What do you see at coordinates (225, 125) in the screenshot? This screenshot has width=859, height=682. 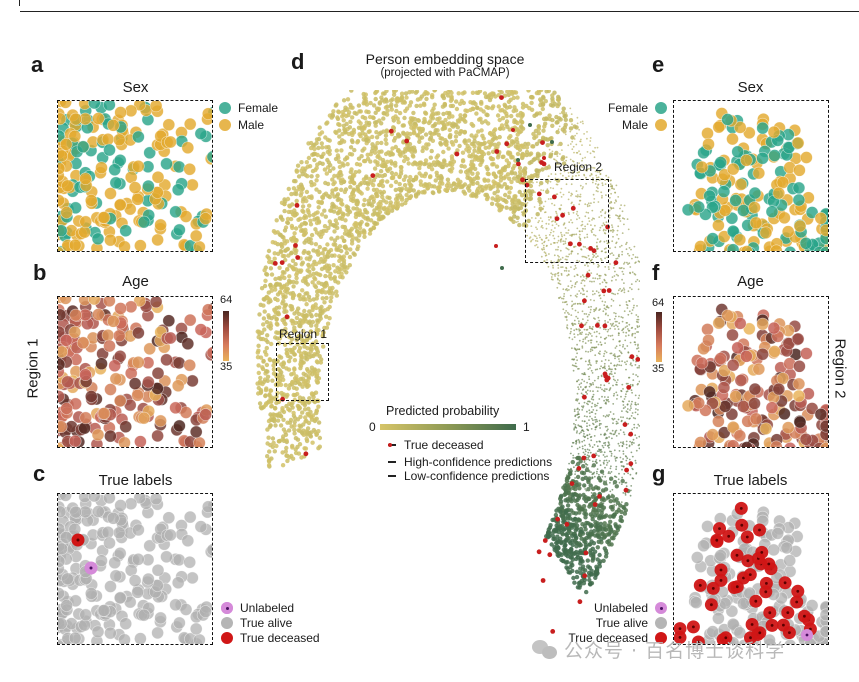 I see `male-dot-icon` at bounding box center [225, 125].